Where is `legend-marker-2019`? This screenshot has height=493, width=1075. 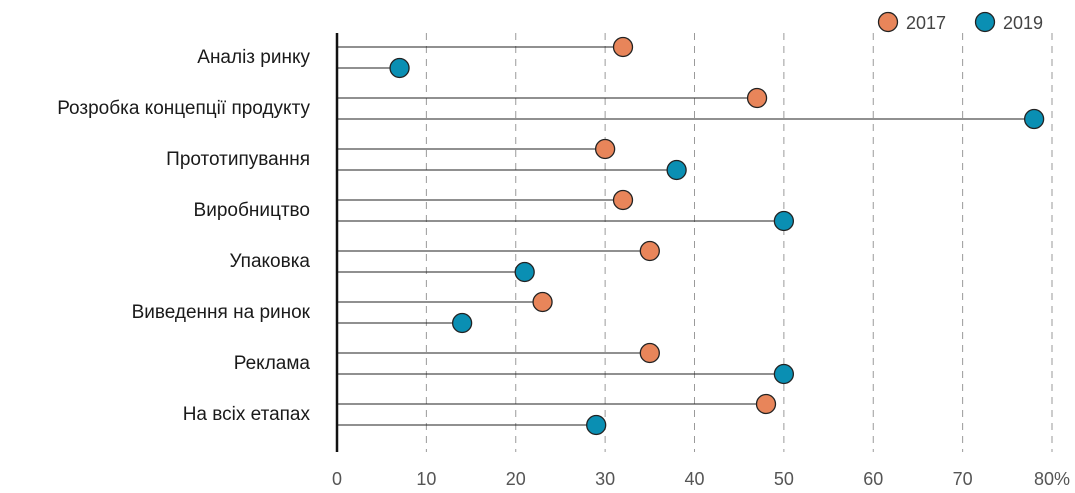
legend-marker-2019 is located at coordinates (985, 22).